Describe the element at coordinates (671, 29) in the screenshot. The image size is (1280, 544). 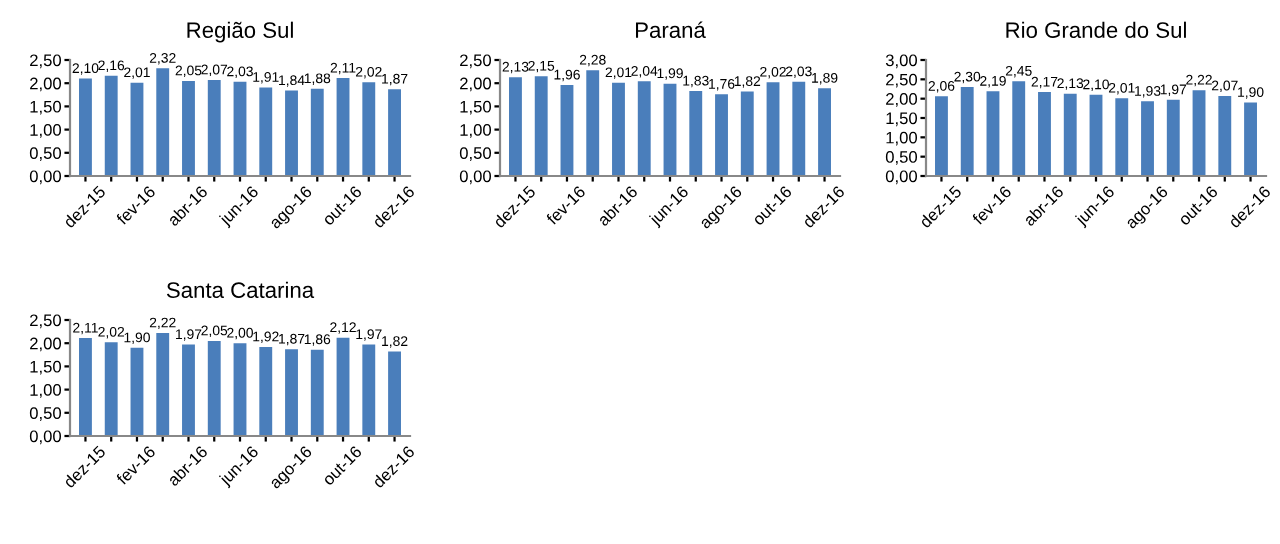
I see `chart-title: Paraná` at that location.